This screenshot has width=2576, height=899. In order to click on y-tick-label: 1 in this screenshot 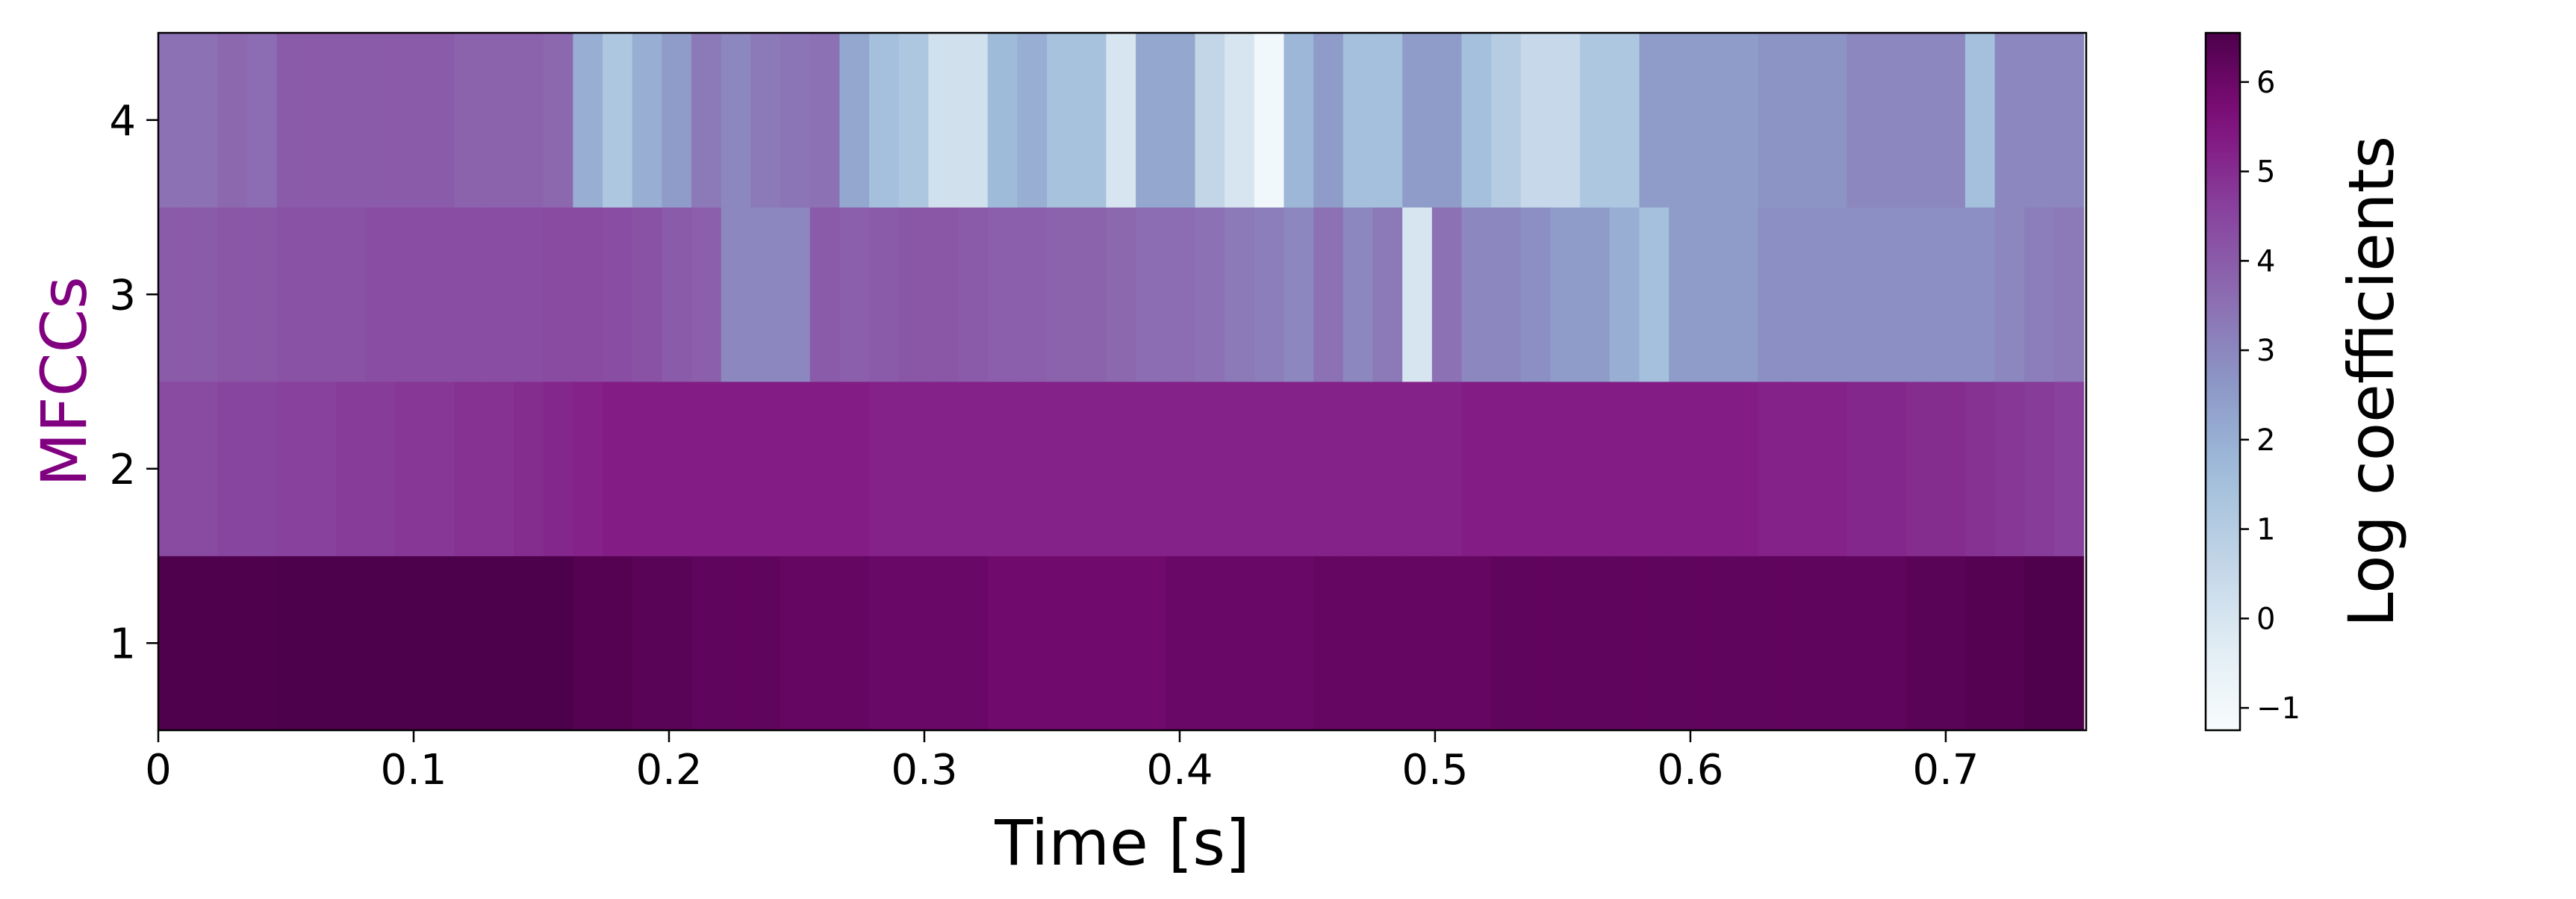, I will do `click(122, 644)`.